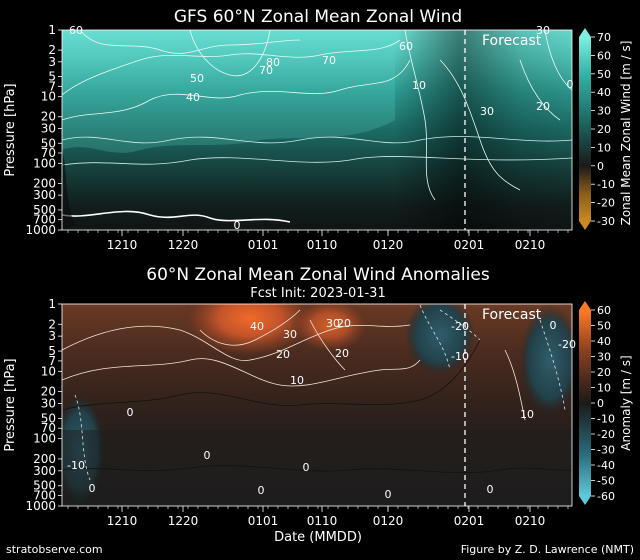 The height and width of the screenshot is (560, 640). I want to click on y-tick-label: 200, so click(44, 459).